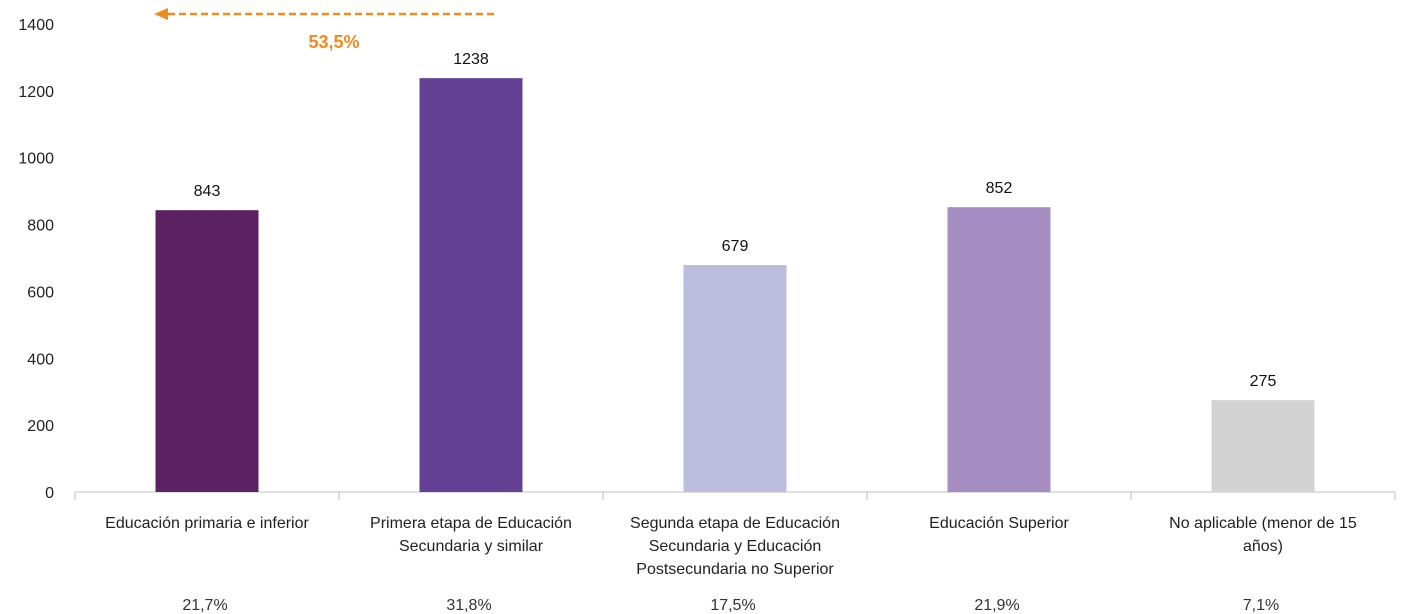 The height and width of the screenshot is (614, 1403). I want to click on y-tick-label: 1200, so click(36, 92).